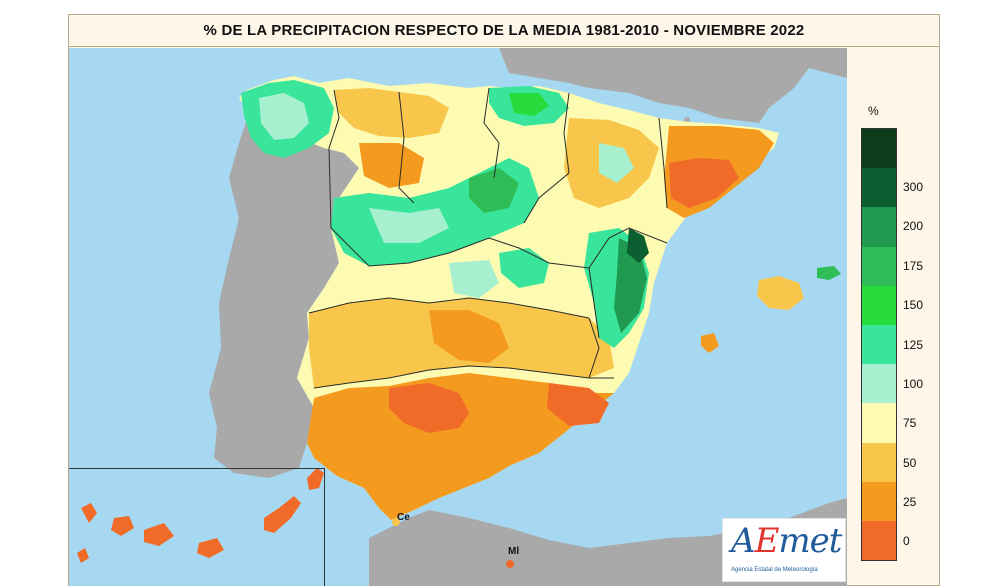 The height and width of the screenshot is (588, 1000). What do you see at coordinates (510, 564) in the screenshot?
I see `melilla-marker` at bounding box center [510, 564].